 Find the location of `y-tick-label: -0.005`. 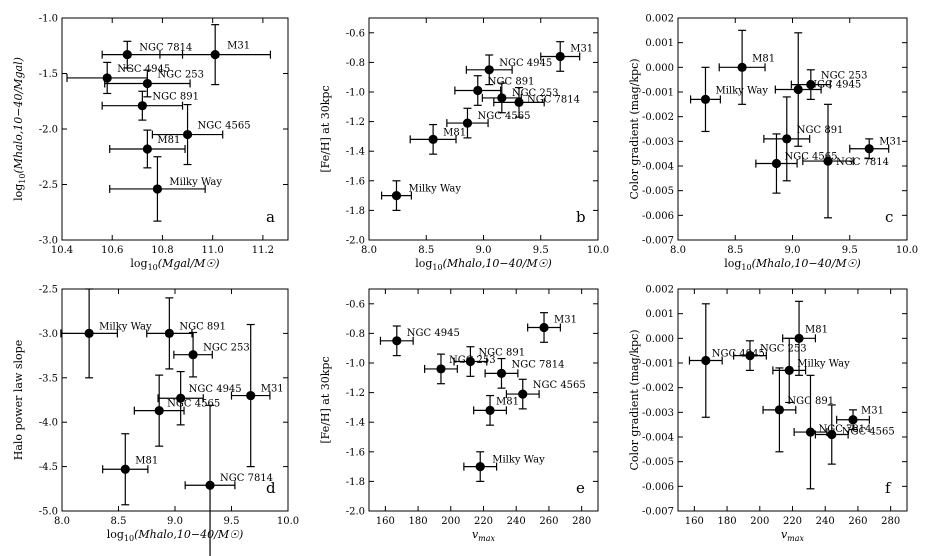

y-tick-label: -0.005 is located at coordinates (658, 191).